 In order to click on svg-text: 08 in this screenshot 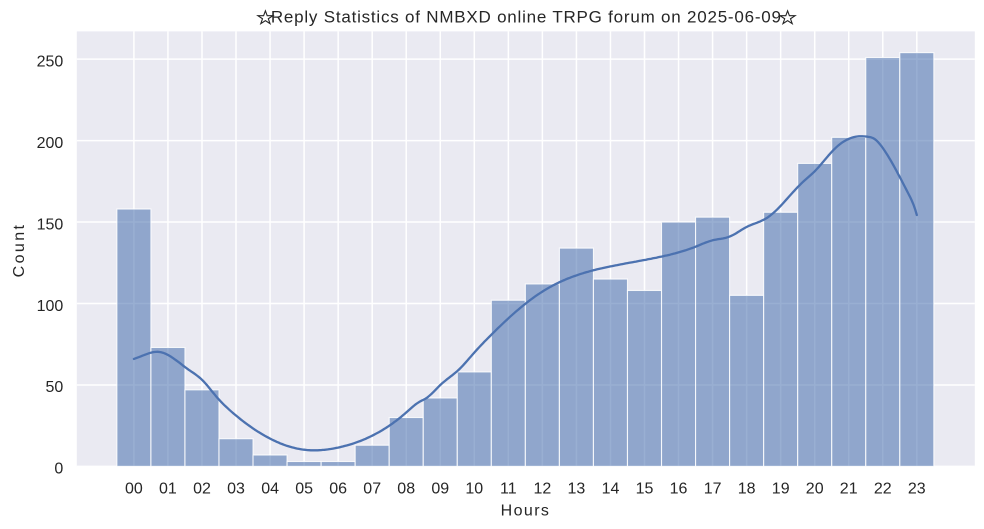, I will do `click(406, 489)`.